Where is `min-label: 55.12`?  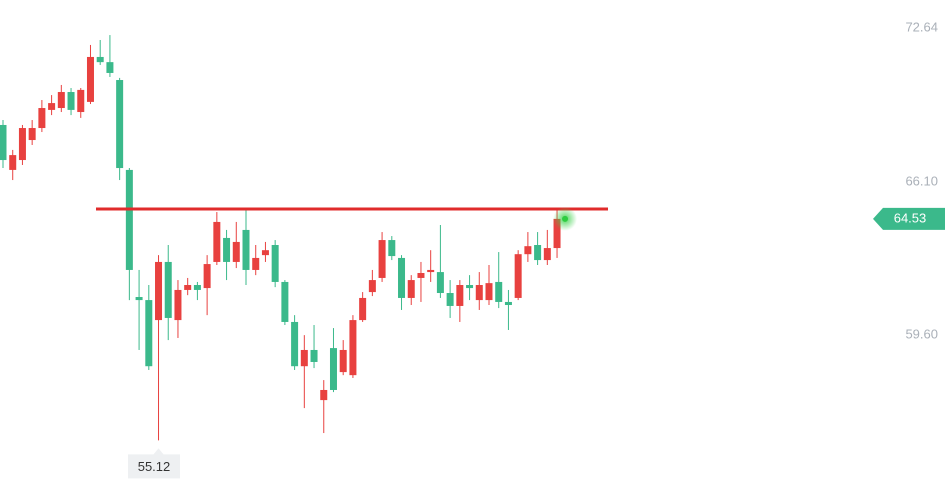 min-label: 55.12 is located at coordinates (154, 466).